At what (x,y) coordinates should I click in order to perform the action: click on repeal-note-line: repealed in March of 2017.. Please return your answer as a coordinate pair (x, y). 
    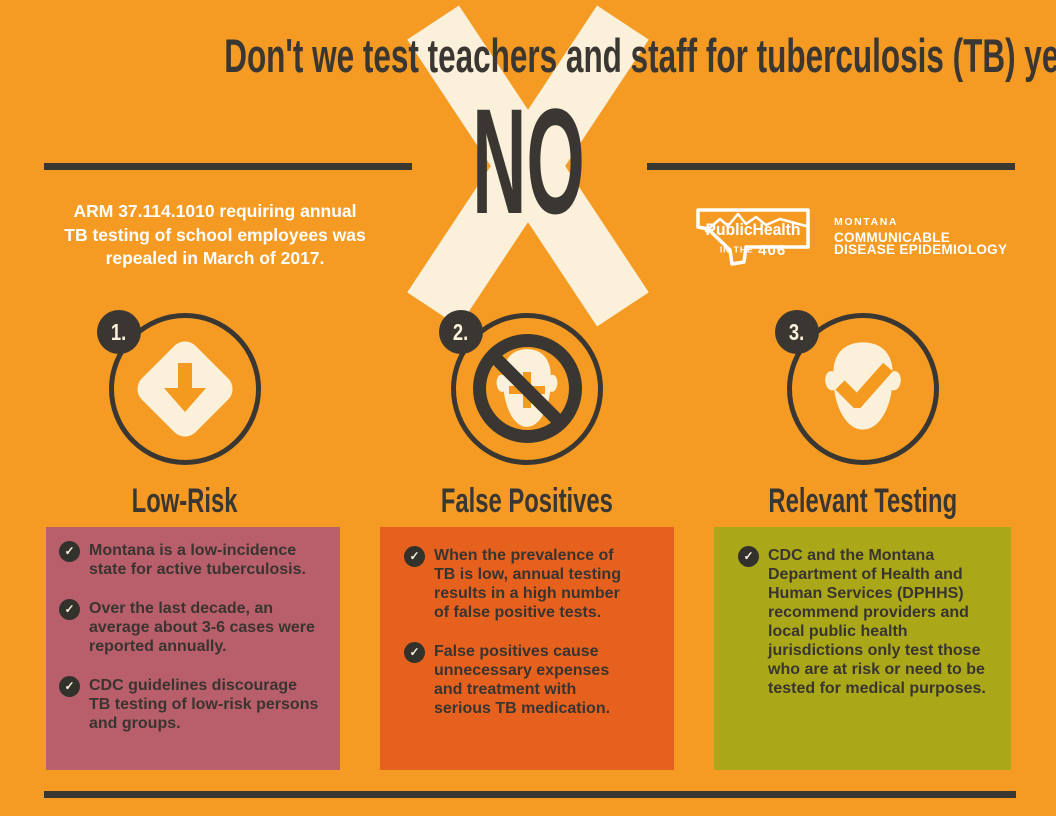
    Looking at the image, I should click on (215, 258).